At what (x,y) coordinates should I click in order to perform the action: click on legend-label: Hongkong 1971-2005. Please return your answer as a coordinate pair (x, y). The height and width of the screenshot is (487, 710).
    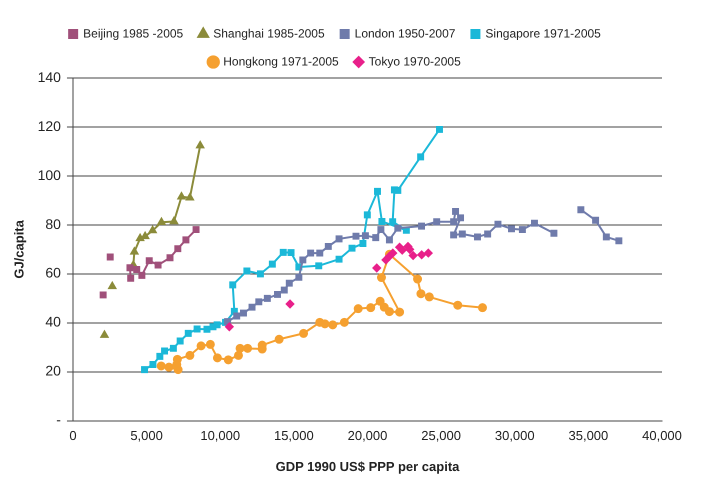
    Looking at the image, I should click on (281, 61).